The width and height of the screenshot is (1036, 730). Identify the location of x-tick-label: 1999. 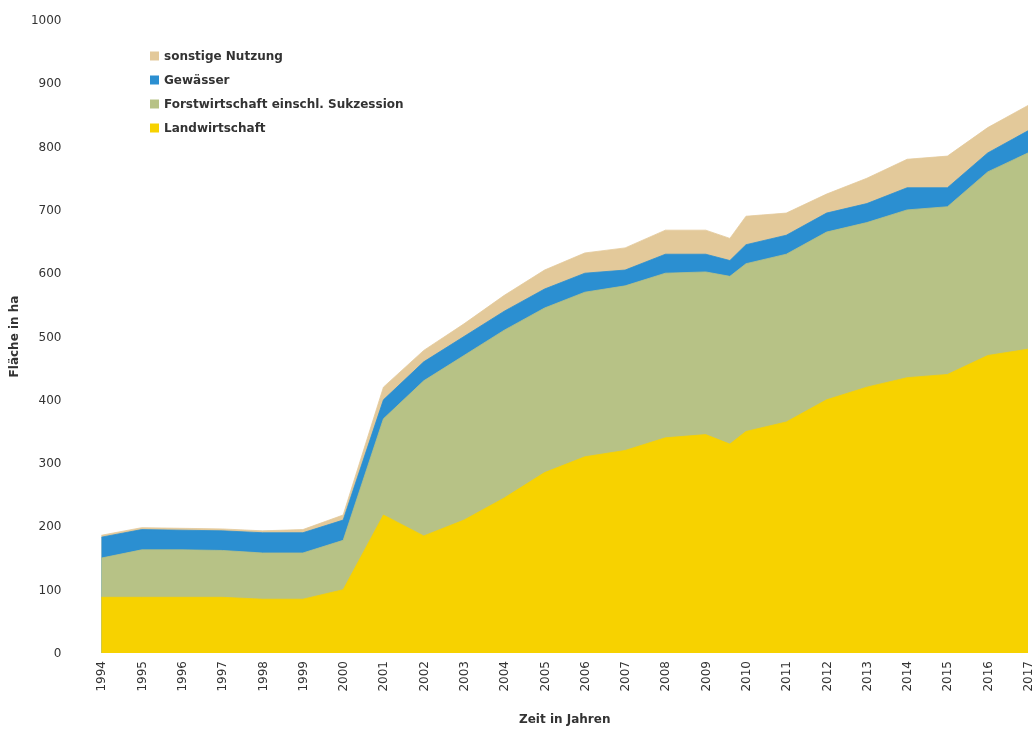
(302, 676).